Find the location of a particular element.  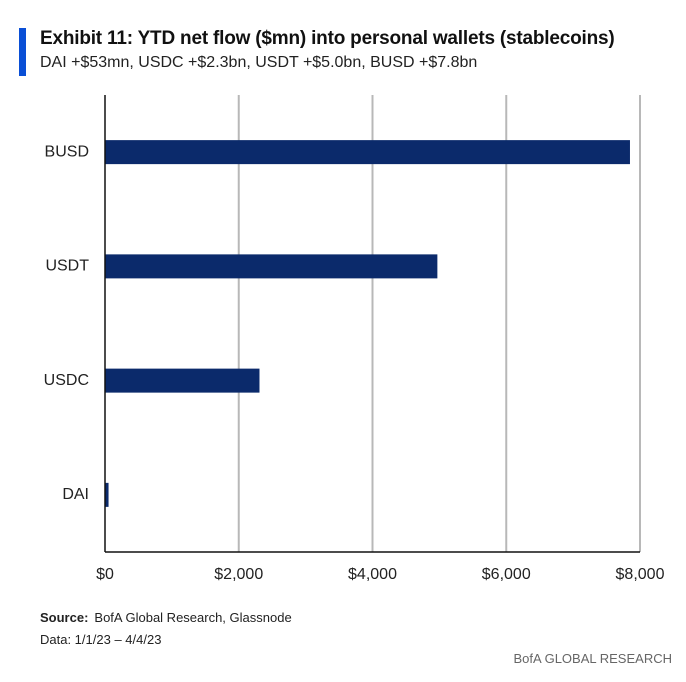

source-text: BofA Global Research, Glassnode is located at coordinates (193, 617).